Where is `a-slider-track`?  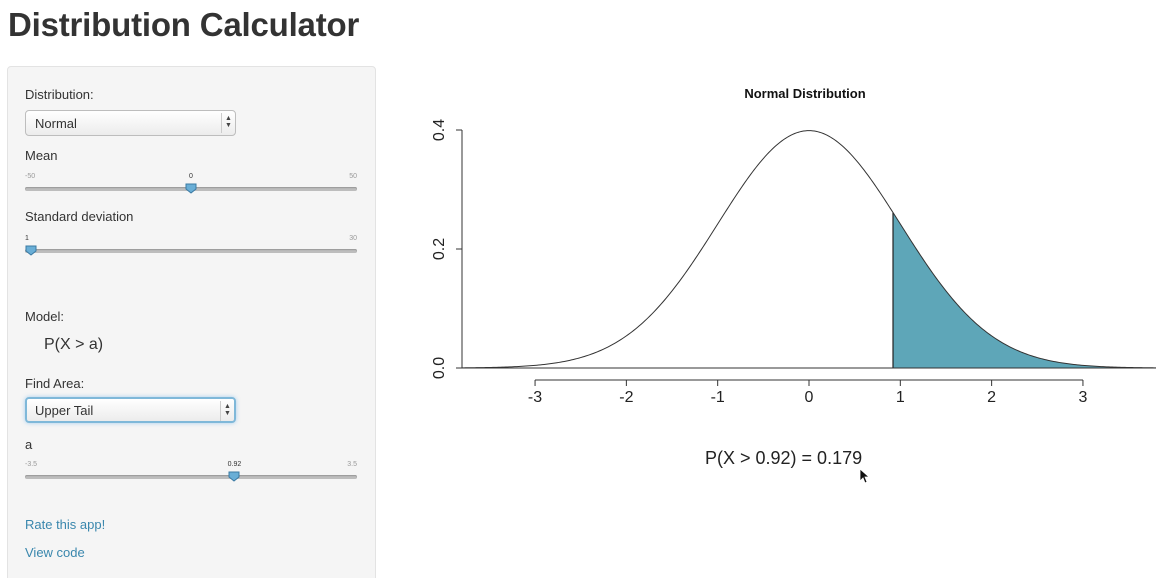
a-slider-track is located at coordinates (191, 477).